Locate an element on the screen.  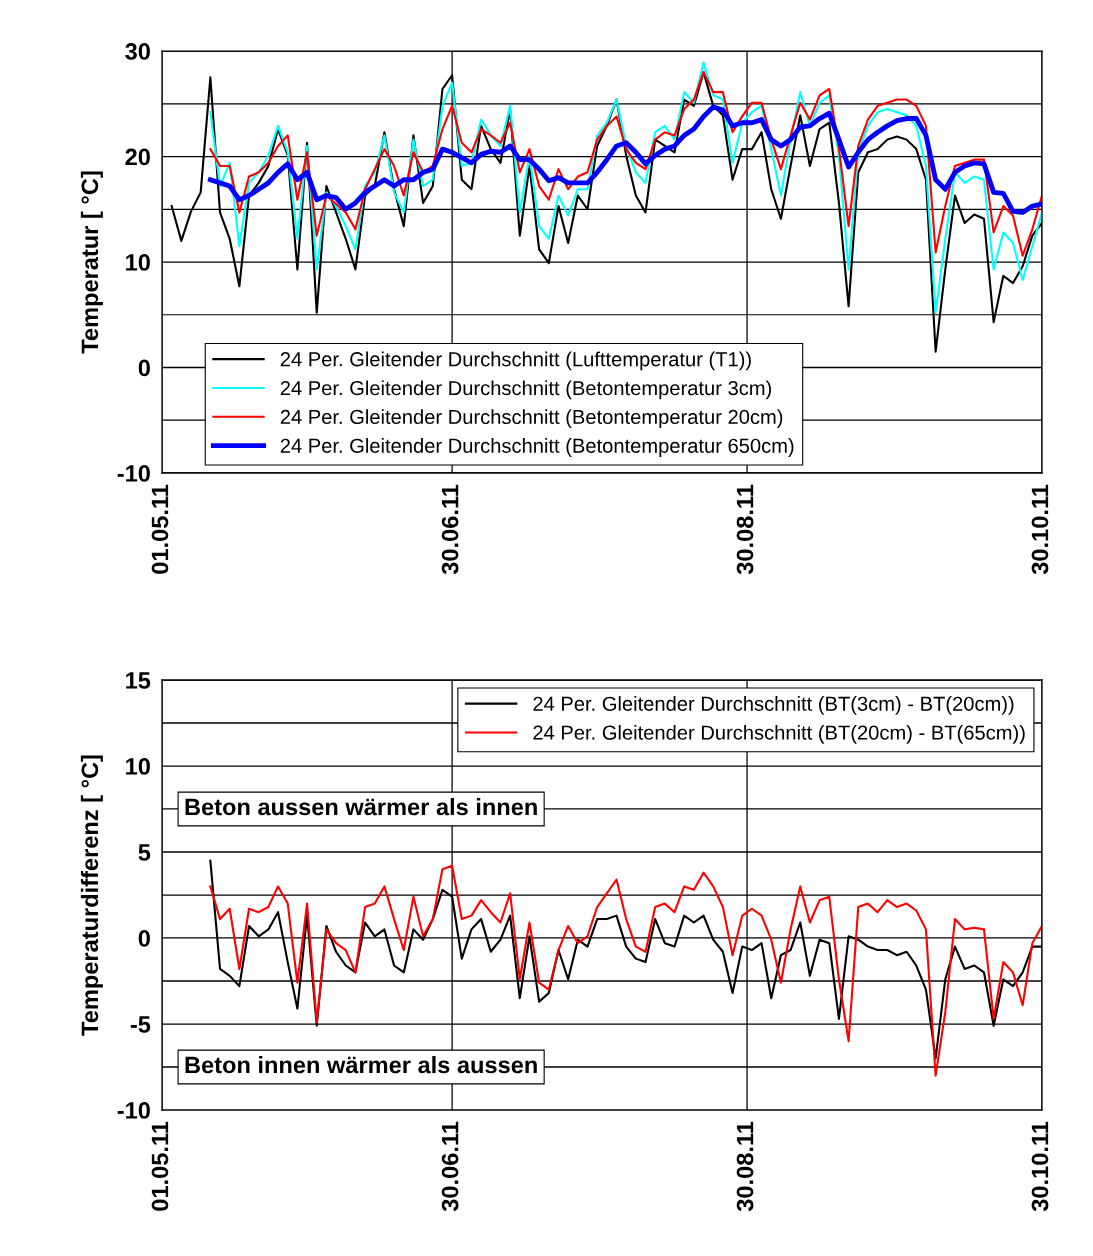
y-axis-title: Temperaturdifferenz [ °C] is located at coordinates (91, 895).